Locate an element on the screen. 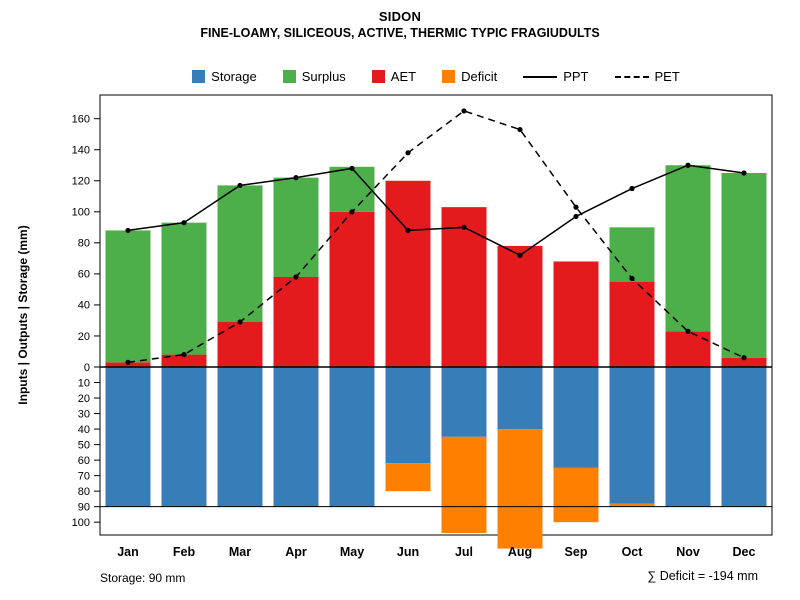  month-label-mar: Mar is located at coordinates (240, 552).